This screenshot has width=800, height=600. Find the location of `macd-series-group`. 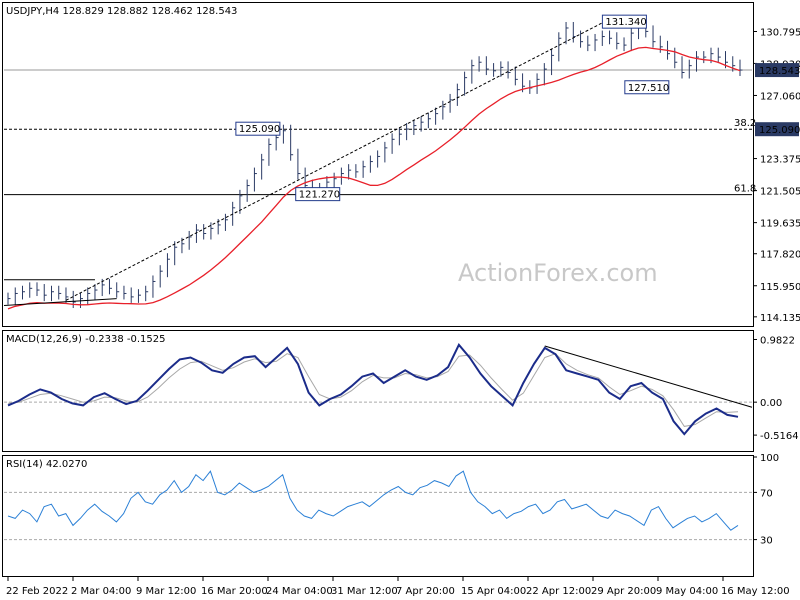

macd-series-group is located at coordinates (378, 389).